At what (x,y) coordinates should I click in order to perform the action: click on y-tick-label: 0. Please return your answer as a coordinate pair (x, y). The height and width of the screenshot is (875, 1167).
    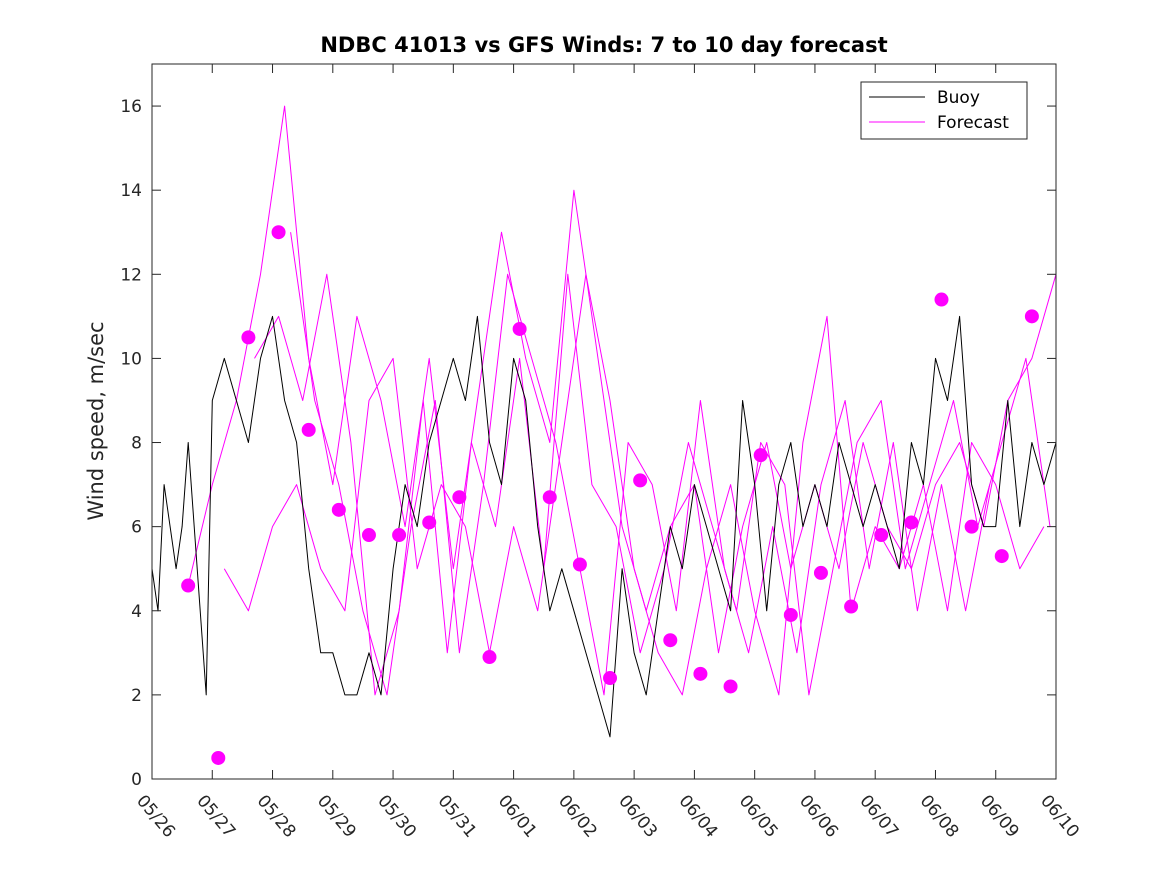
    Looking at the image, I should click on (136, 780).